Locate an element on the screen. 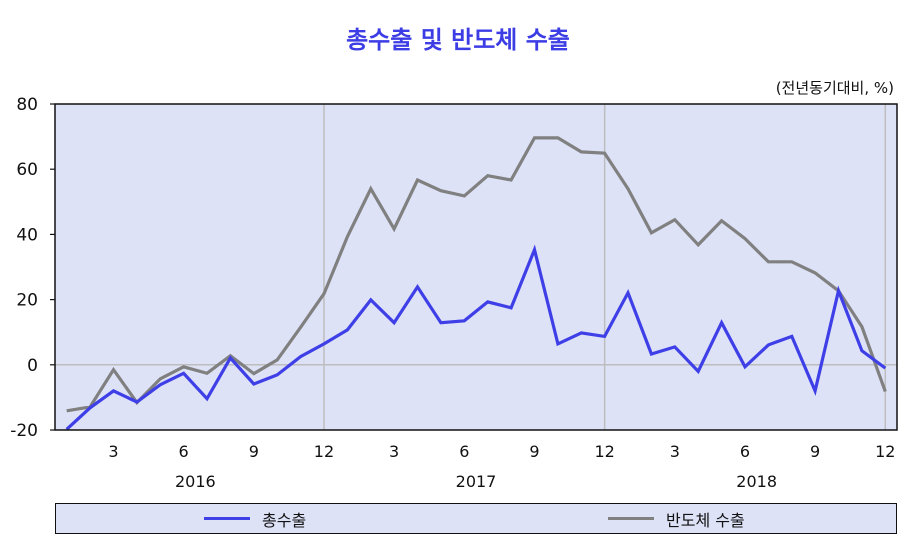 The image size is (916, 552). y-tick-label: 0 is located at coordinates (32, 366).